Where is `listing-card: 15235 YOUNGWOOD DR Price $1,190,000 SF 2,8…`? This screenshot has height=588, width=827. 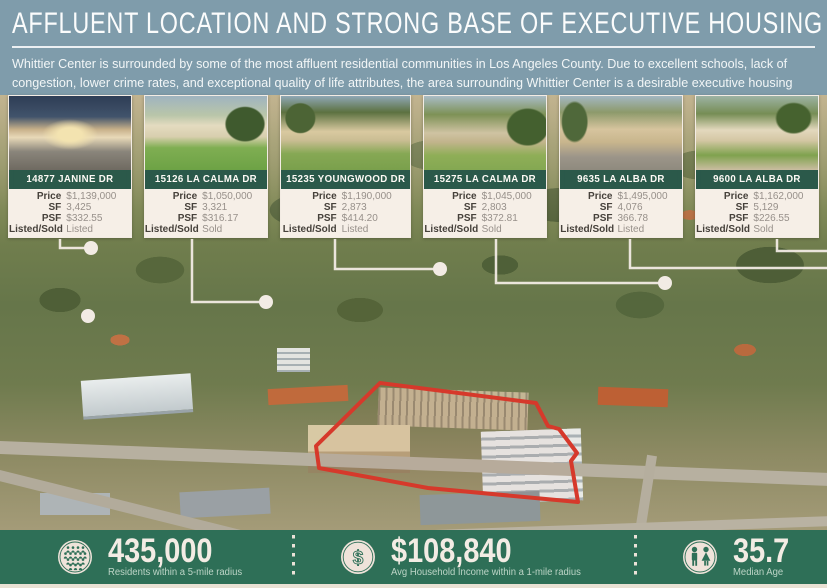 listing-card: 15235 YOUNGWOOD DR Price $1,190,000 SF 2,8… is located at coordinates (345, 166).